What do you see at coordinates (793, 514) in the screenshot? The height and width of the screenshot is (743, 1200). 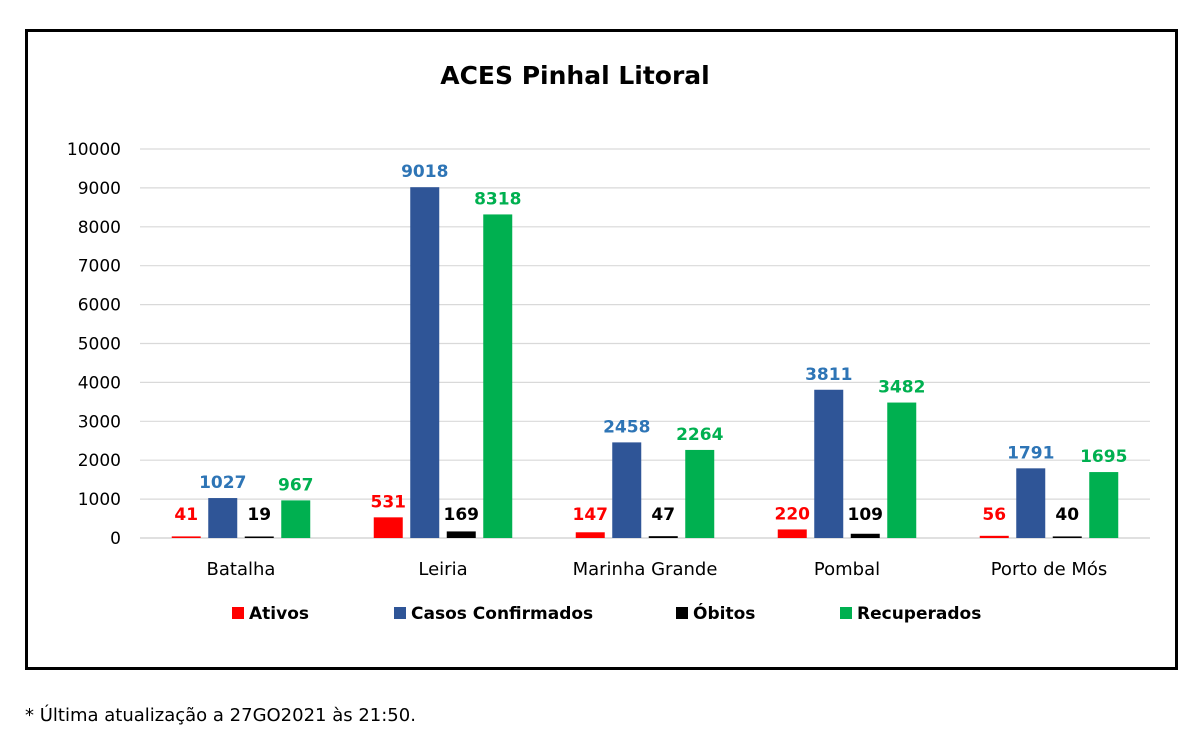 I see `data-label: 220` at bounding box center [793, 514].